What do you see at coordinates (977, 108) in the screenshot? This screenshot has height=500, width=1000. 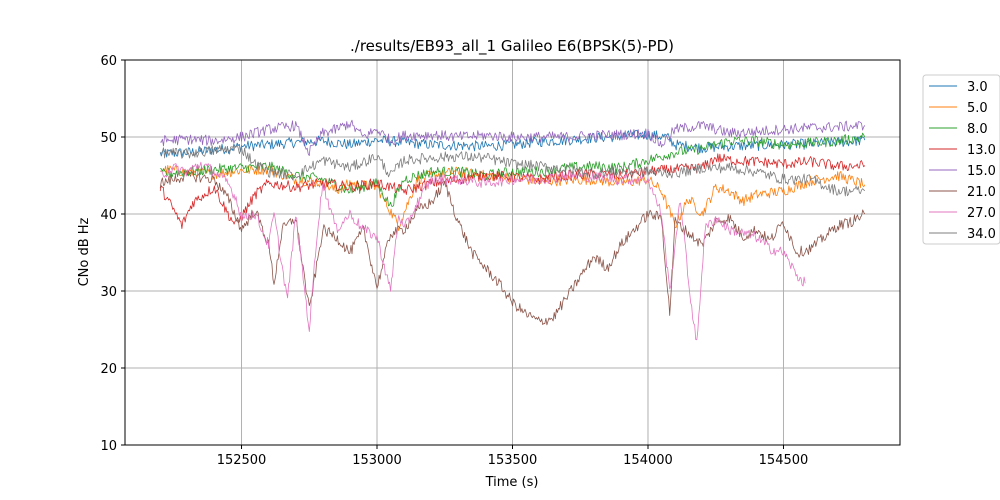 I see `legend-label: 5.0` at bounding box center [977, 108].